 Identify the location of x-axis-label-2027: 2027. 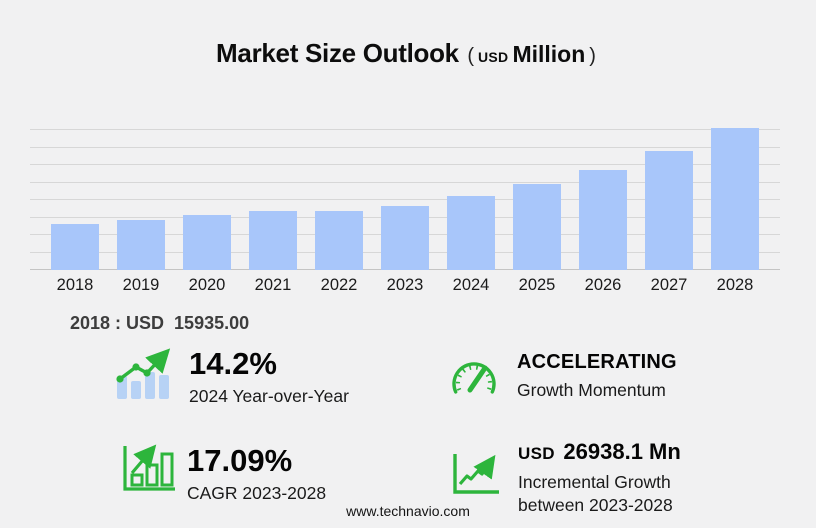
(669, 285).